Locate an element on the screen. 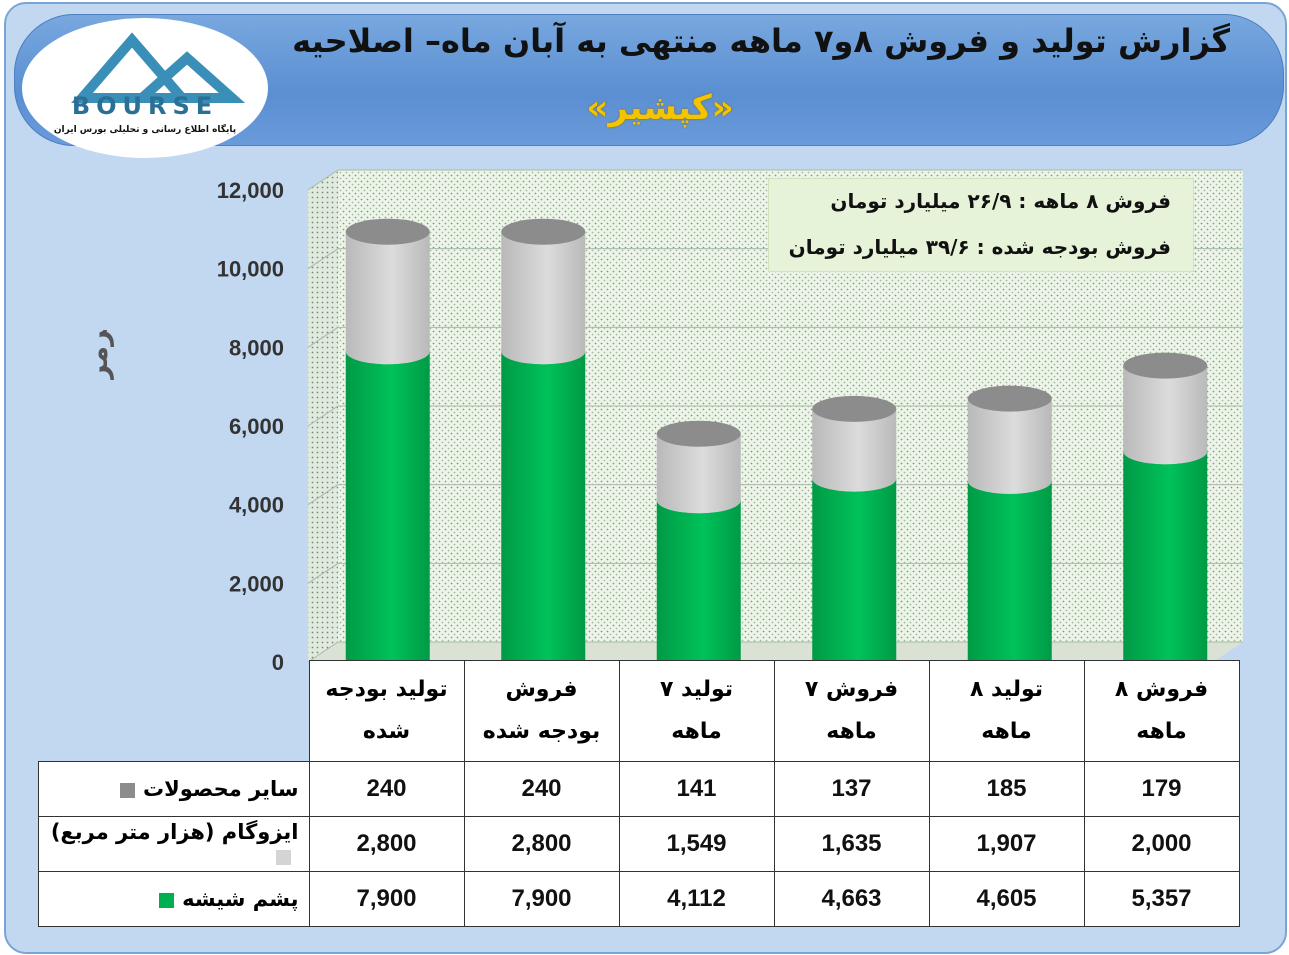  y-tick-label: 2,000 is located at coordinates (256, 583).